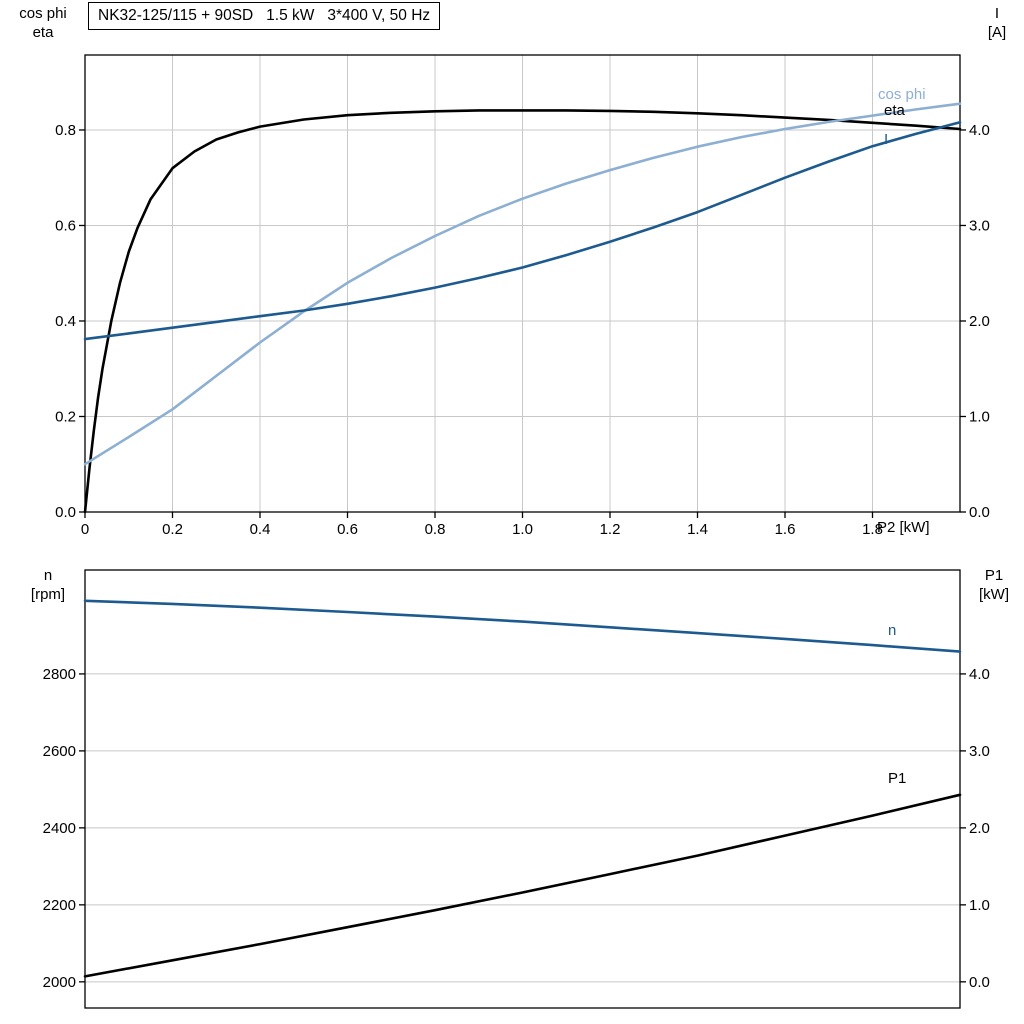 The width and height of the screenshot is (1024, 1024). Describe the element at coordinates (172, 529) in the screenshot. I see `x-tick-label: 0.2` at that location.